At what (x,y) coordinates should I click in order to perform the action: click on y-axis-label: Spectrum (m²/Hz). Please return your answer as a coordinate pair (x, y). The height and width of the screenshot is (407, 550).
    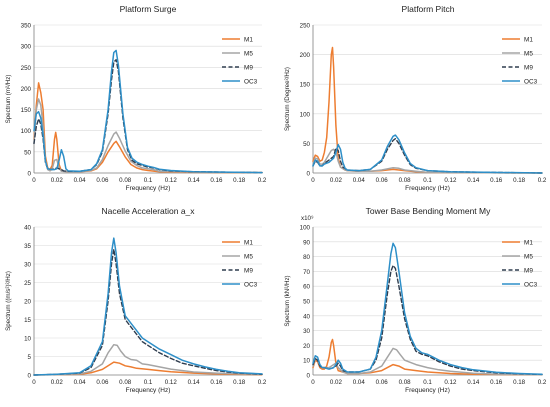
    Looking at the image, I should click on (8, 99).